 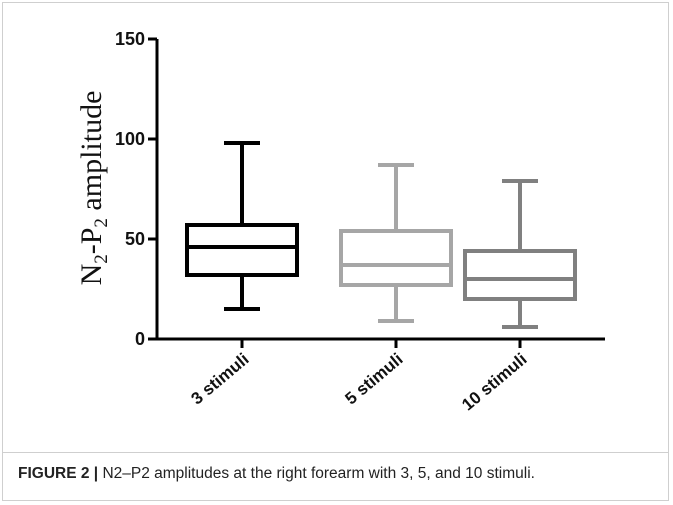 I want to click on caption-divider, so click(x=335, y=452).